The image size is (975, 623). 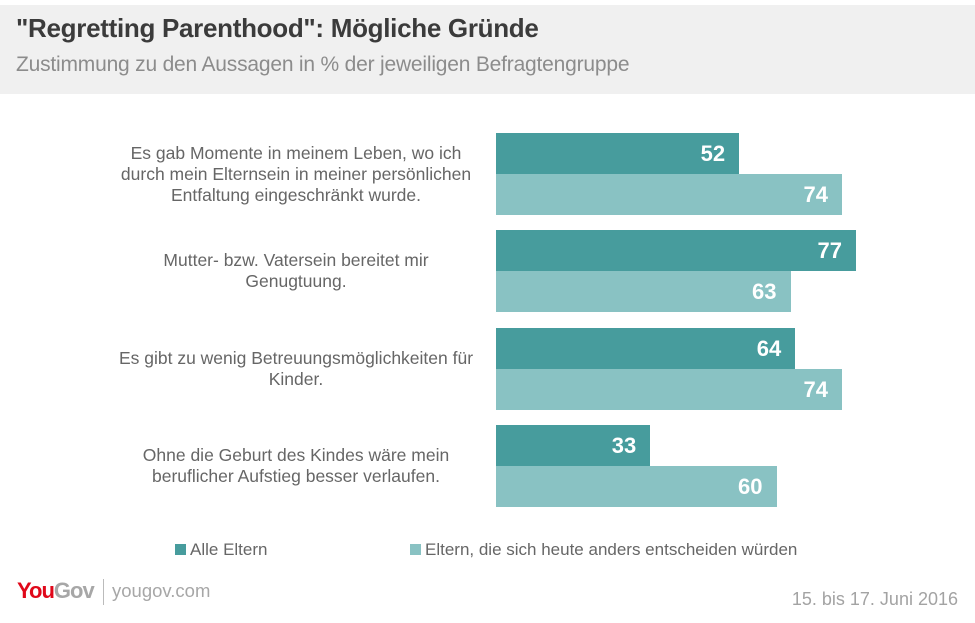 What do you see at coordinates (750, 486) in the screenshot?
I see `bar-value-label: 60` at bounding box center [750, 486].